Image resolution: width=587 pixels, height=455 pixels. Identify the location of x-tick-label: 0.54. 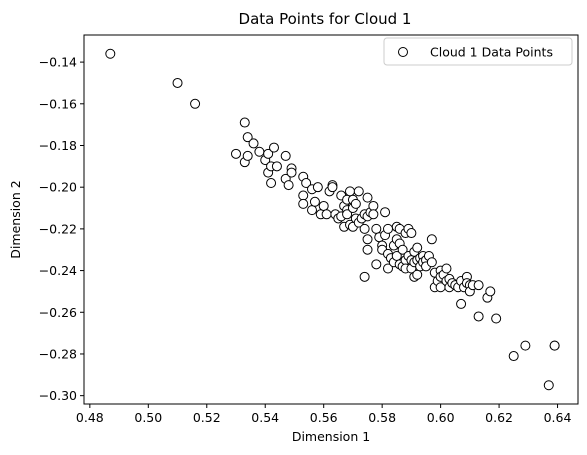
(265, 417).